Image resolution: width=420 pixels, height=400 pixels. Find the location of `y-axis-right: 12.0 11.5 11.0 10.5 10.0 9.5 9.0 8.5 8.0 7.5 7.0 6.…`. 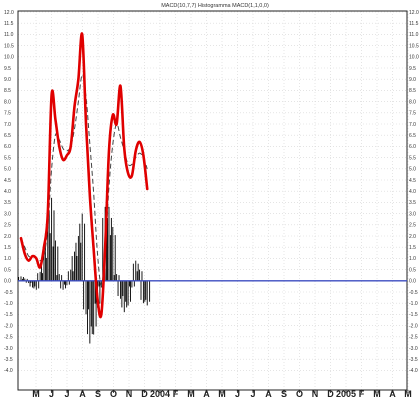

y-axis-right: 12.0 11.5 11.0 10.5 10.0 9.5 9.0 8.5 8.0 7.5 7.0 6.… is located at coordinates (414, 192).